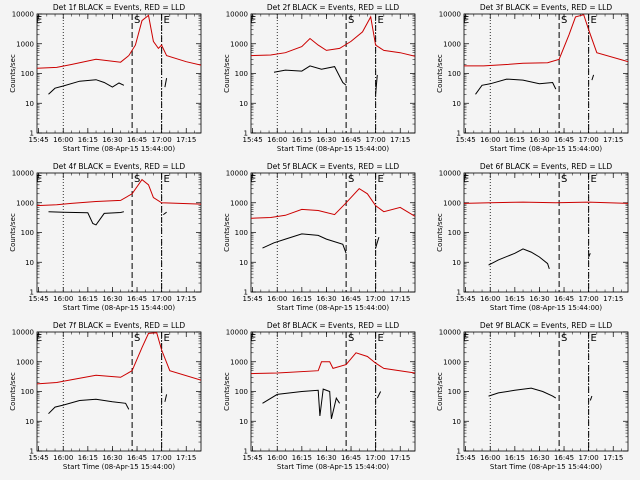 This screenshot has height=480, width=640. Describe the element at coordinates (333, 7) in the screenshot. I see `chart-title: Det 2f BLACK = Events, RED = LLD` at that location.